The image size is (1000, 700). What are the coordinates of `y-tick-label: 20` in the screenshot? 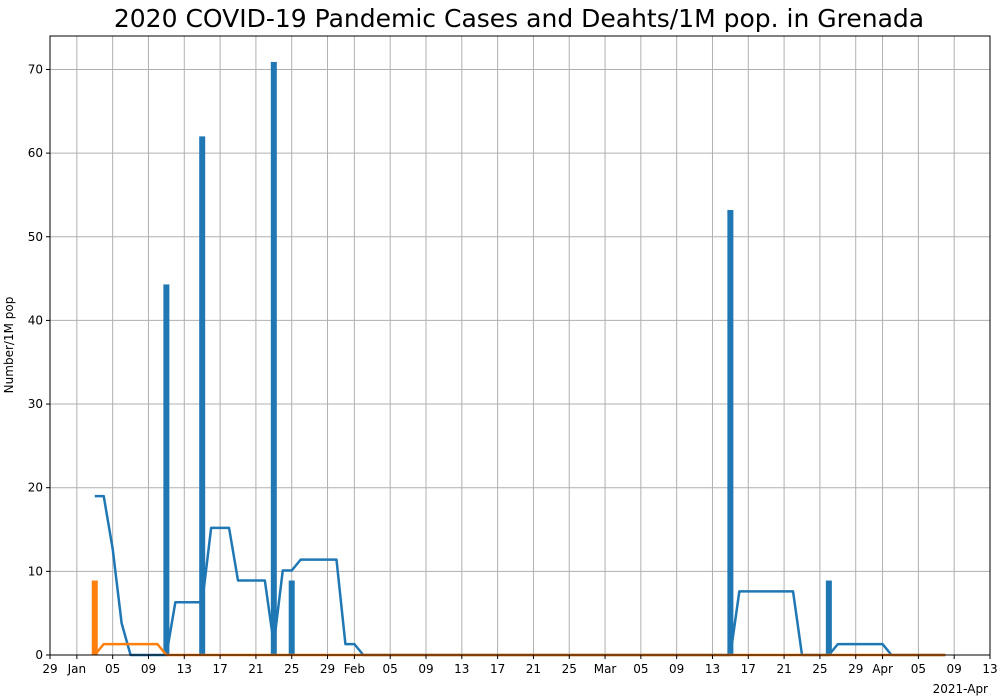 It's located at (35, 488).